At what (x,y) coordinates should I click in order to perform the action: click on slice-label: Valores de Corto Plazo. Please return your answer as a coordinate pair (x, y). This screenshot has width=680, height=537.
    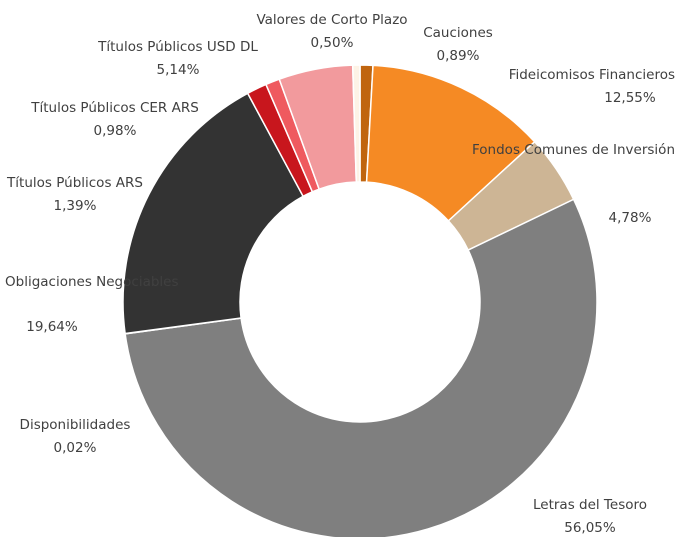
    Looking at the image, I should click on (331, 20).